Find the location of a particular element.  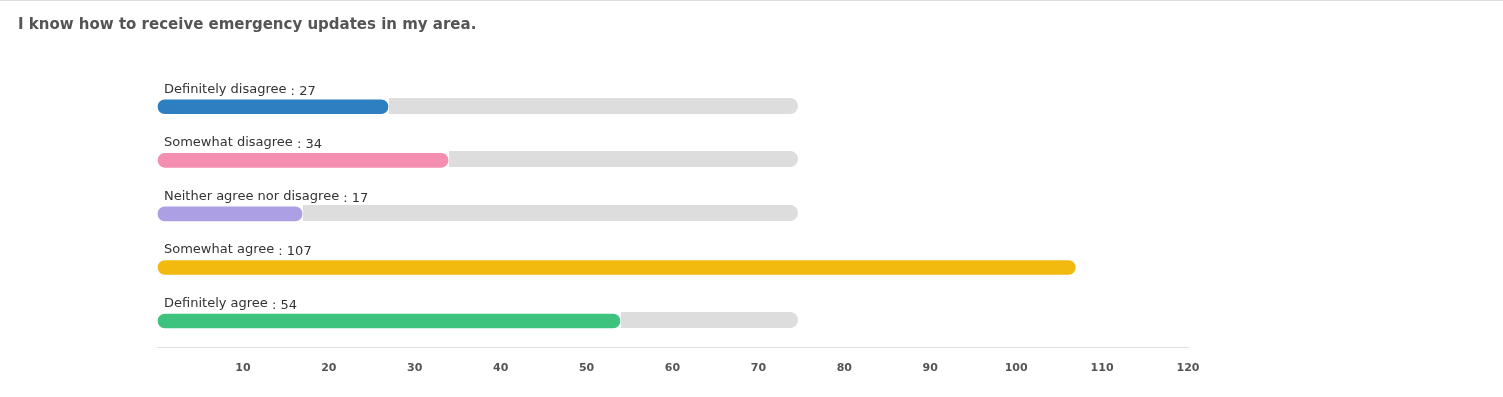

x-tick-label: 100 is located at coordinates (1016, 368).